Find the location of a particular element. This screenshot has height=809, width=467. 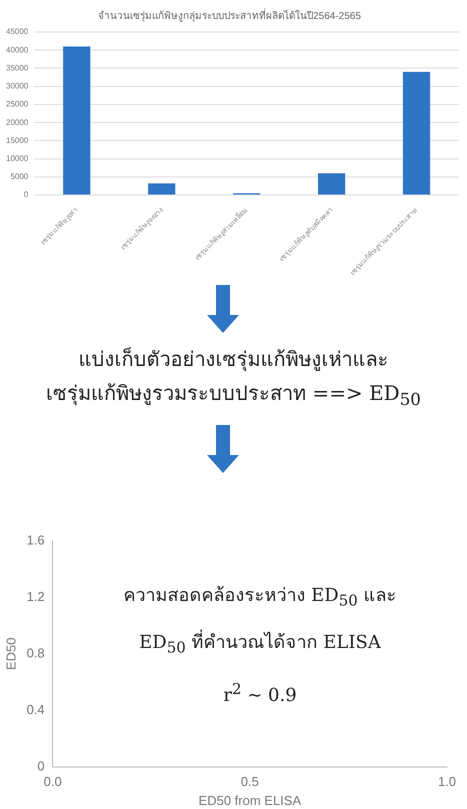

y-tick-label: 45000 is located at coordinates (17, 31).